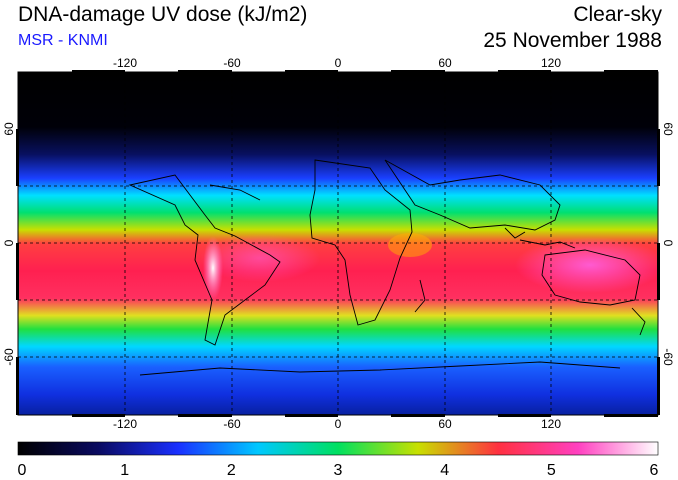 Image resolution: width=678 pixels, height=480 pixels. I want to click on lat-tick-right: 60, so click(668, 129).